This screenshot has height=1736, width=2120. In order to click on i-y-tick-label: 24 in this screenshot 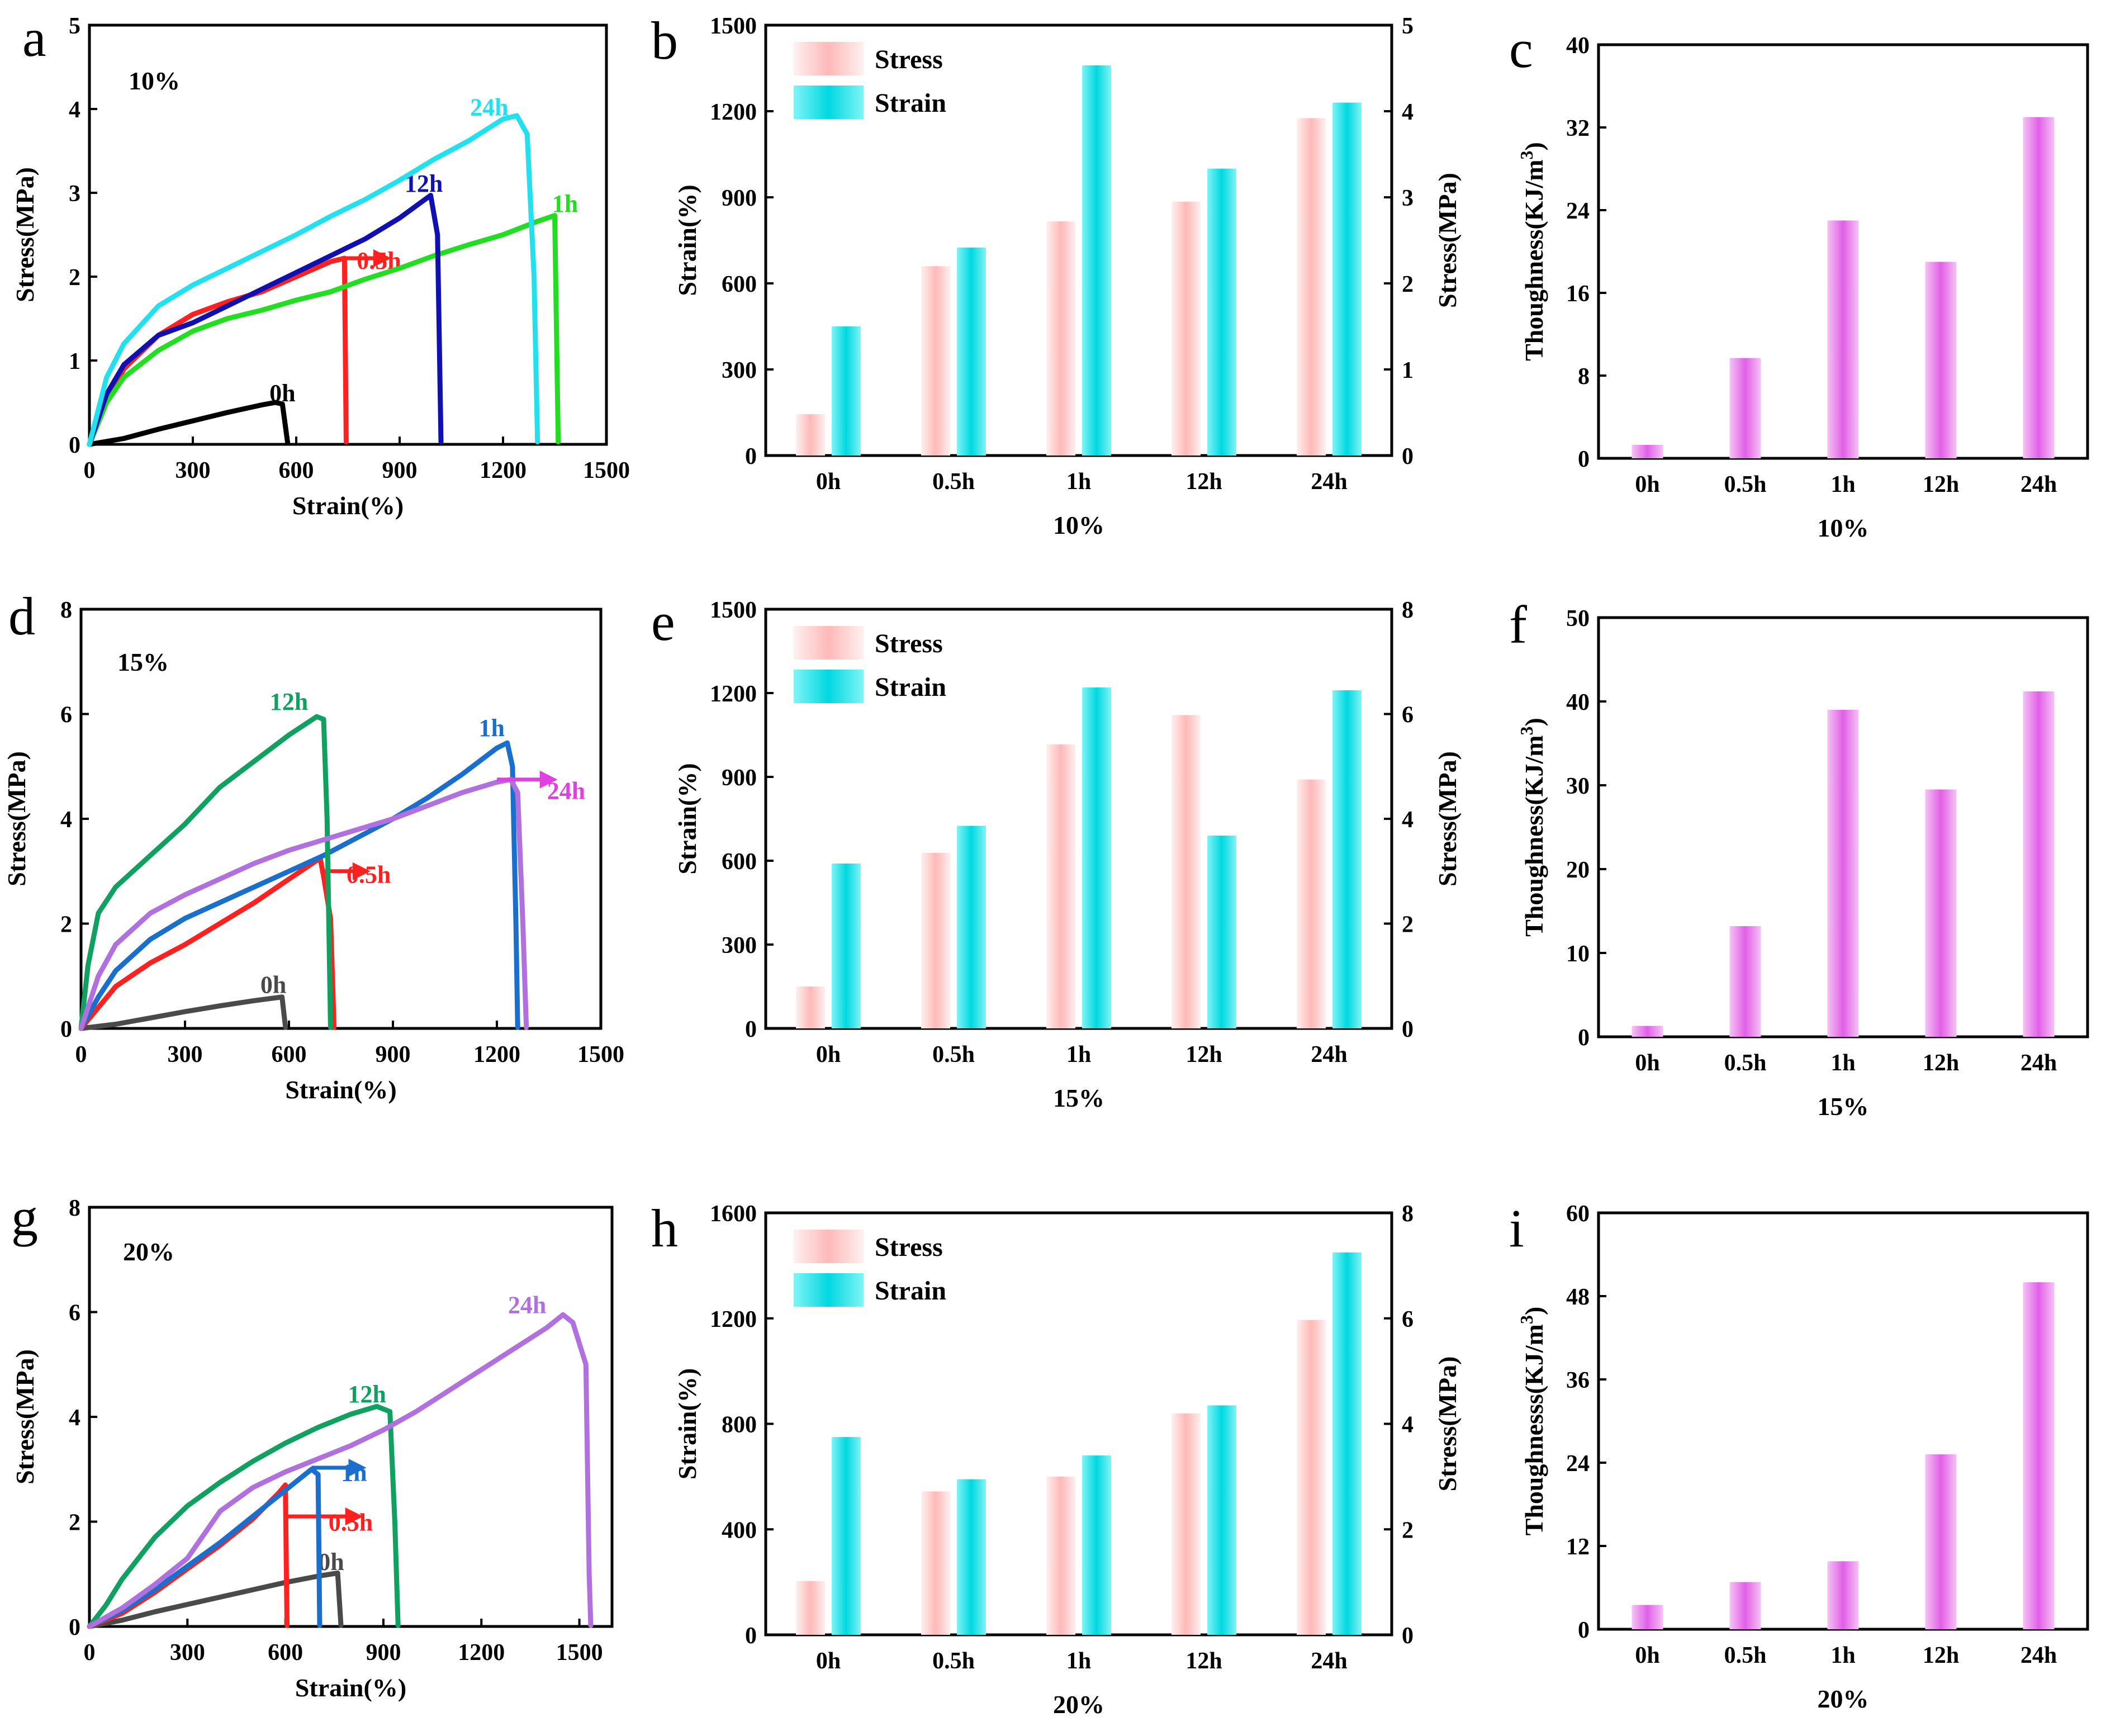, I will do `click(1578, 1464)`.